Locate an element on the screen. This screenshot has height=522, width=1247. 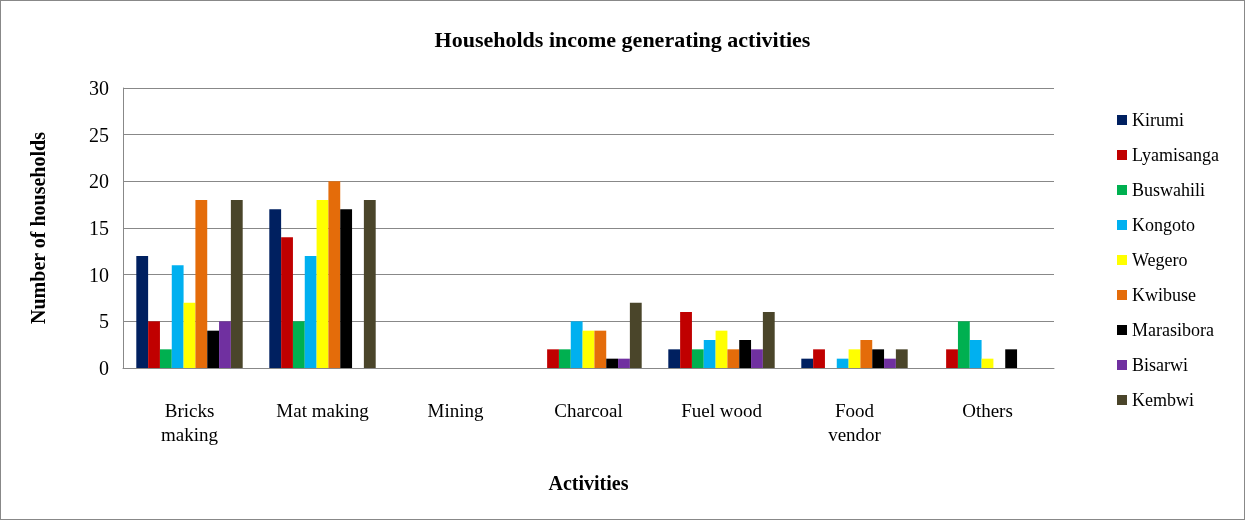
legend-label: Wegero is located at coordinates (1160, 260).